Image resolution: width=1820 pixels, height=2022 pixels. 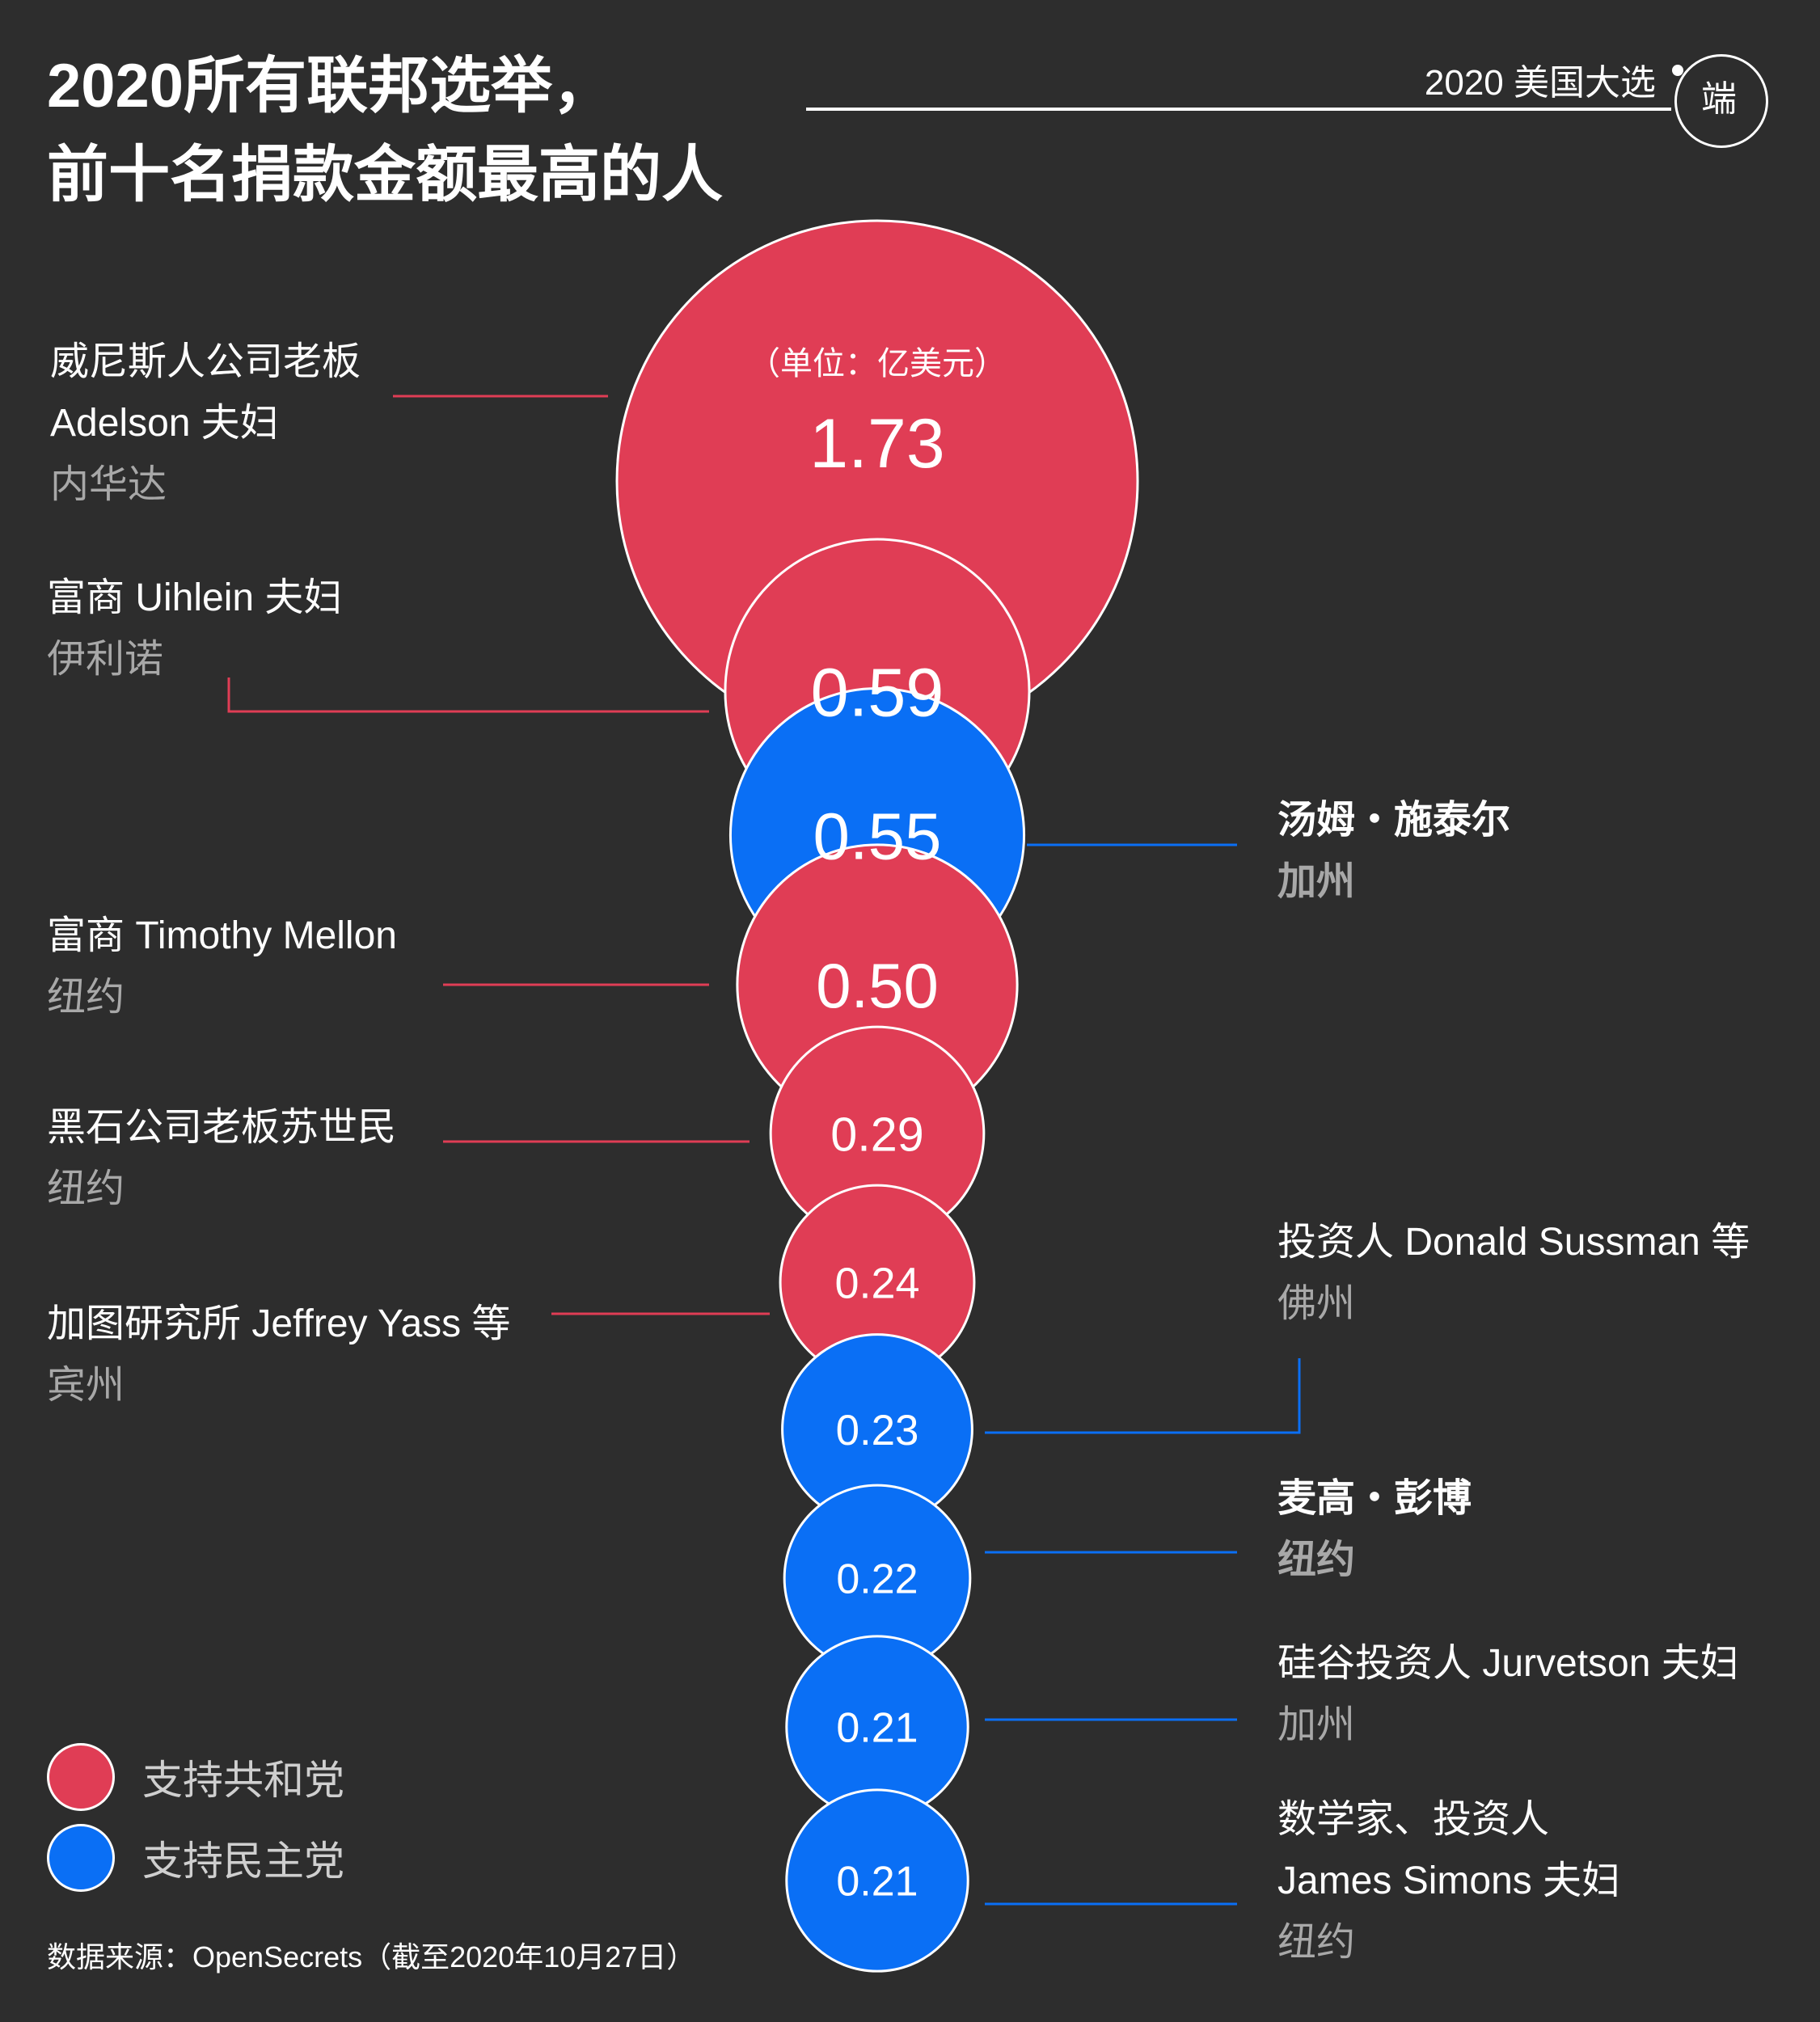 I want to click on legend-item-republican: 支持共和党, so click(x=195, y=1777).